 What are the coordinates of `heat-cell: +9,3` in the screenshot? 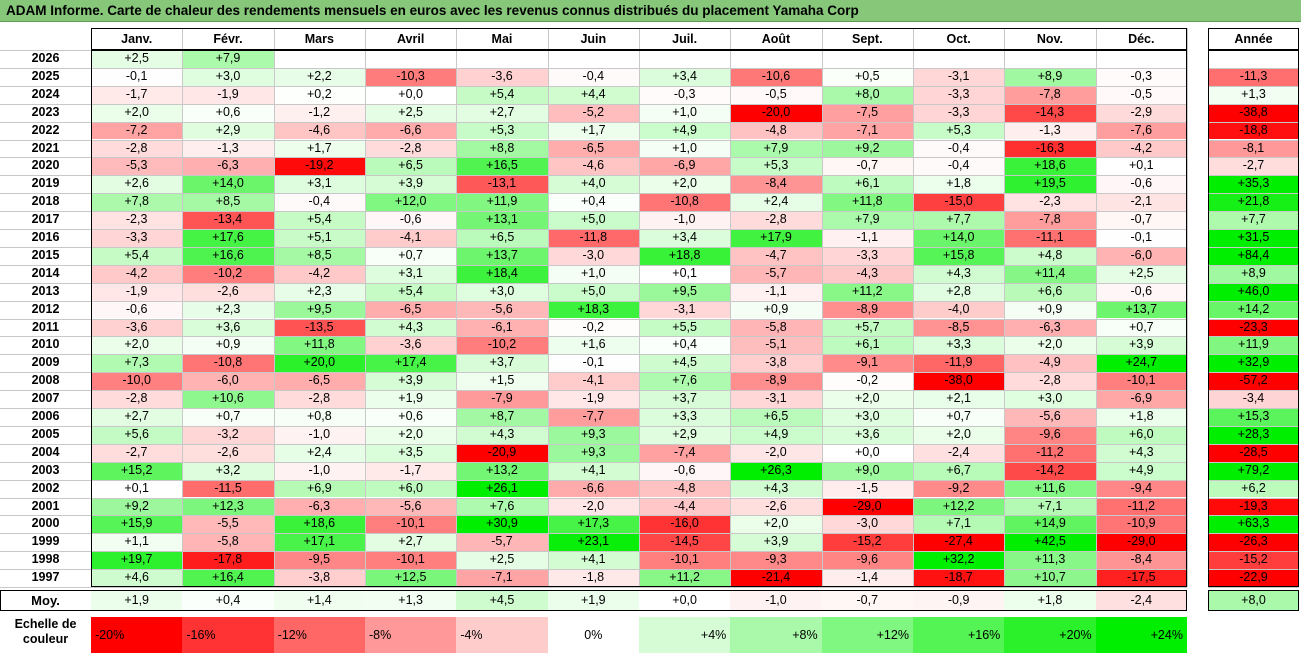 It's located at (593, 452).